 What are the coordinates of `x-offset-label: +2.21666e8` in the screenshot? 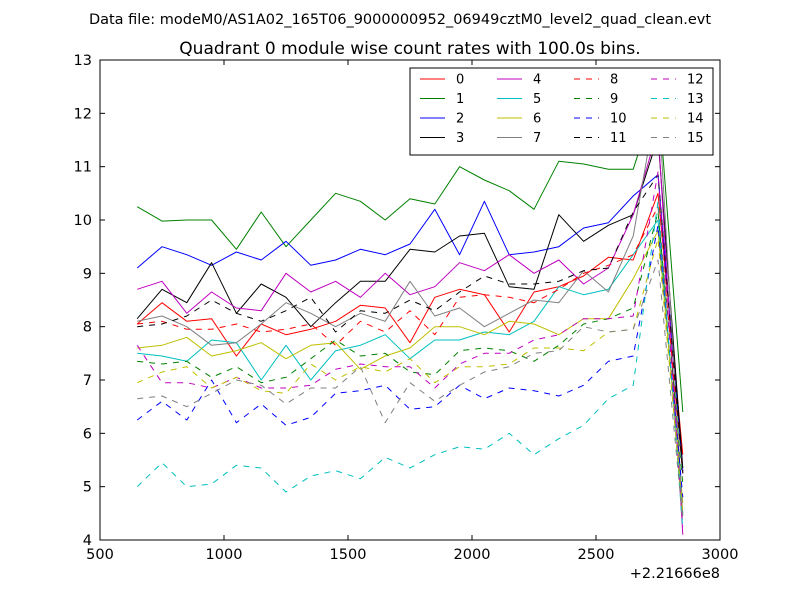 It's located at (675, 574).